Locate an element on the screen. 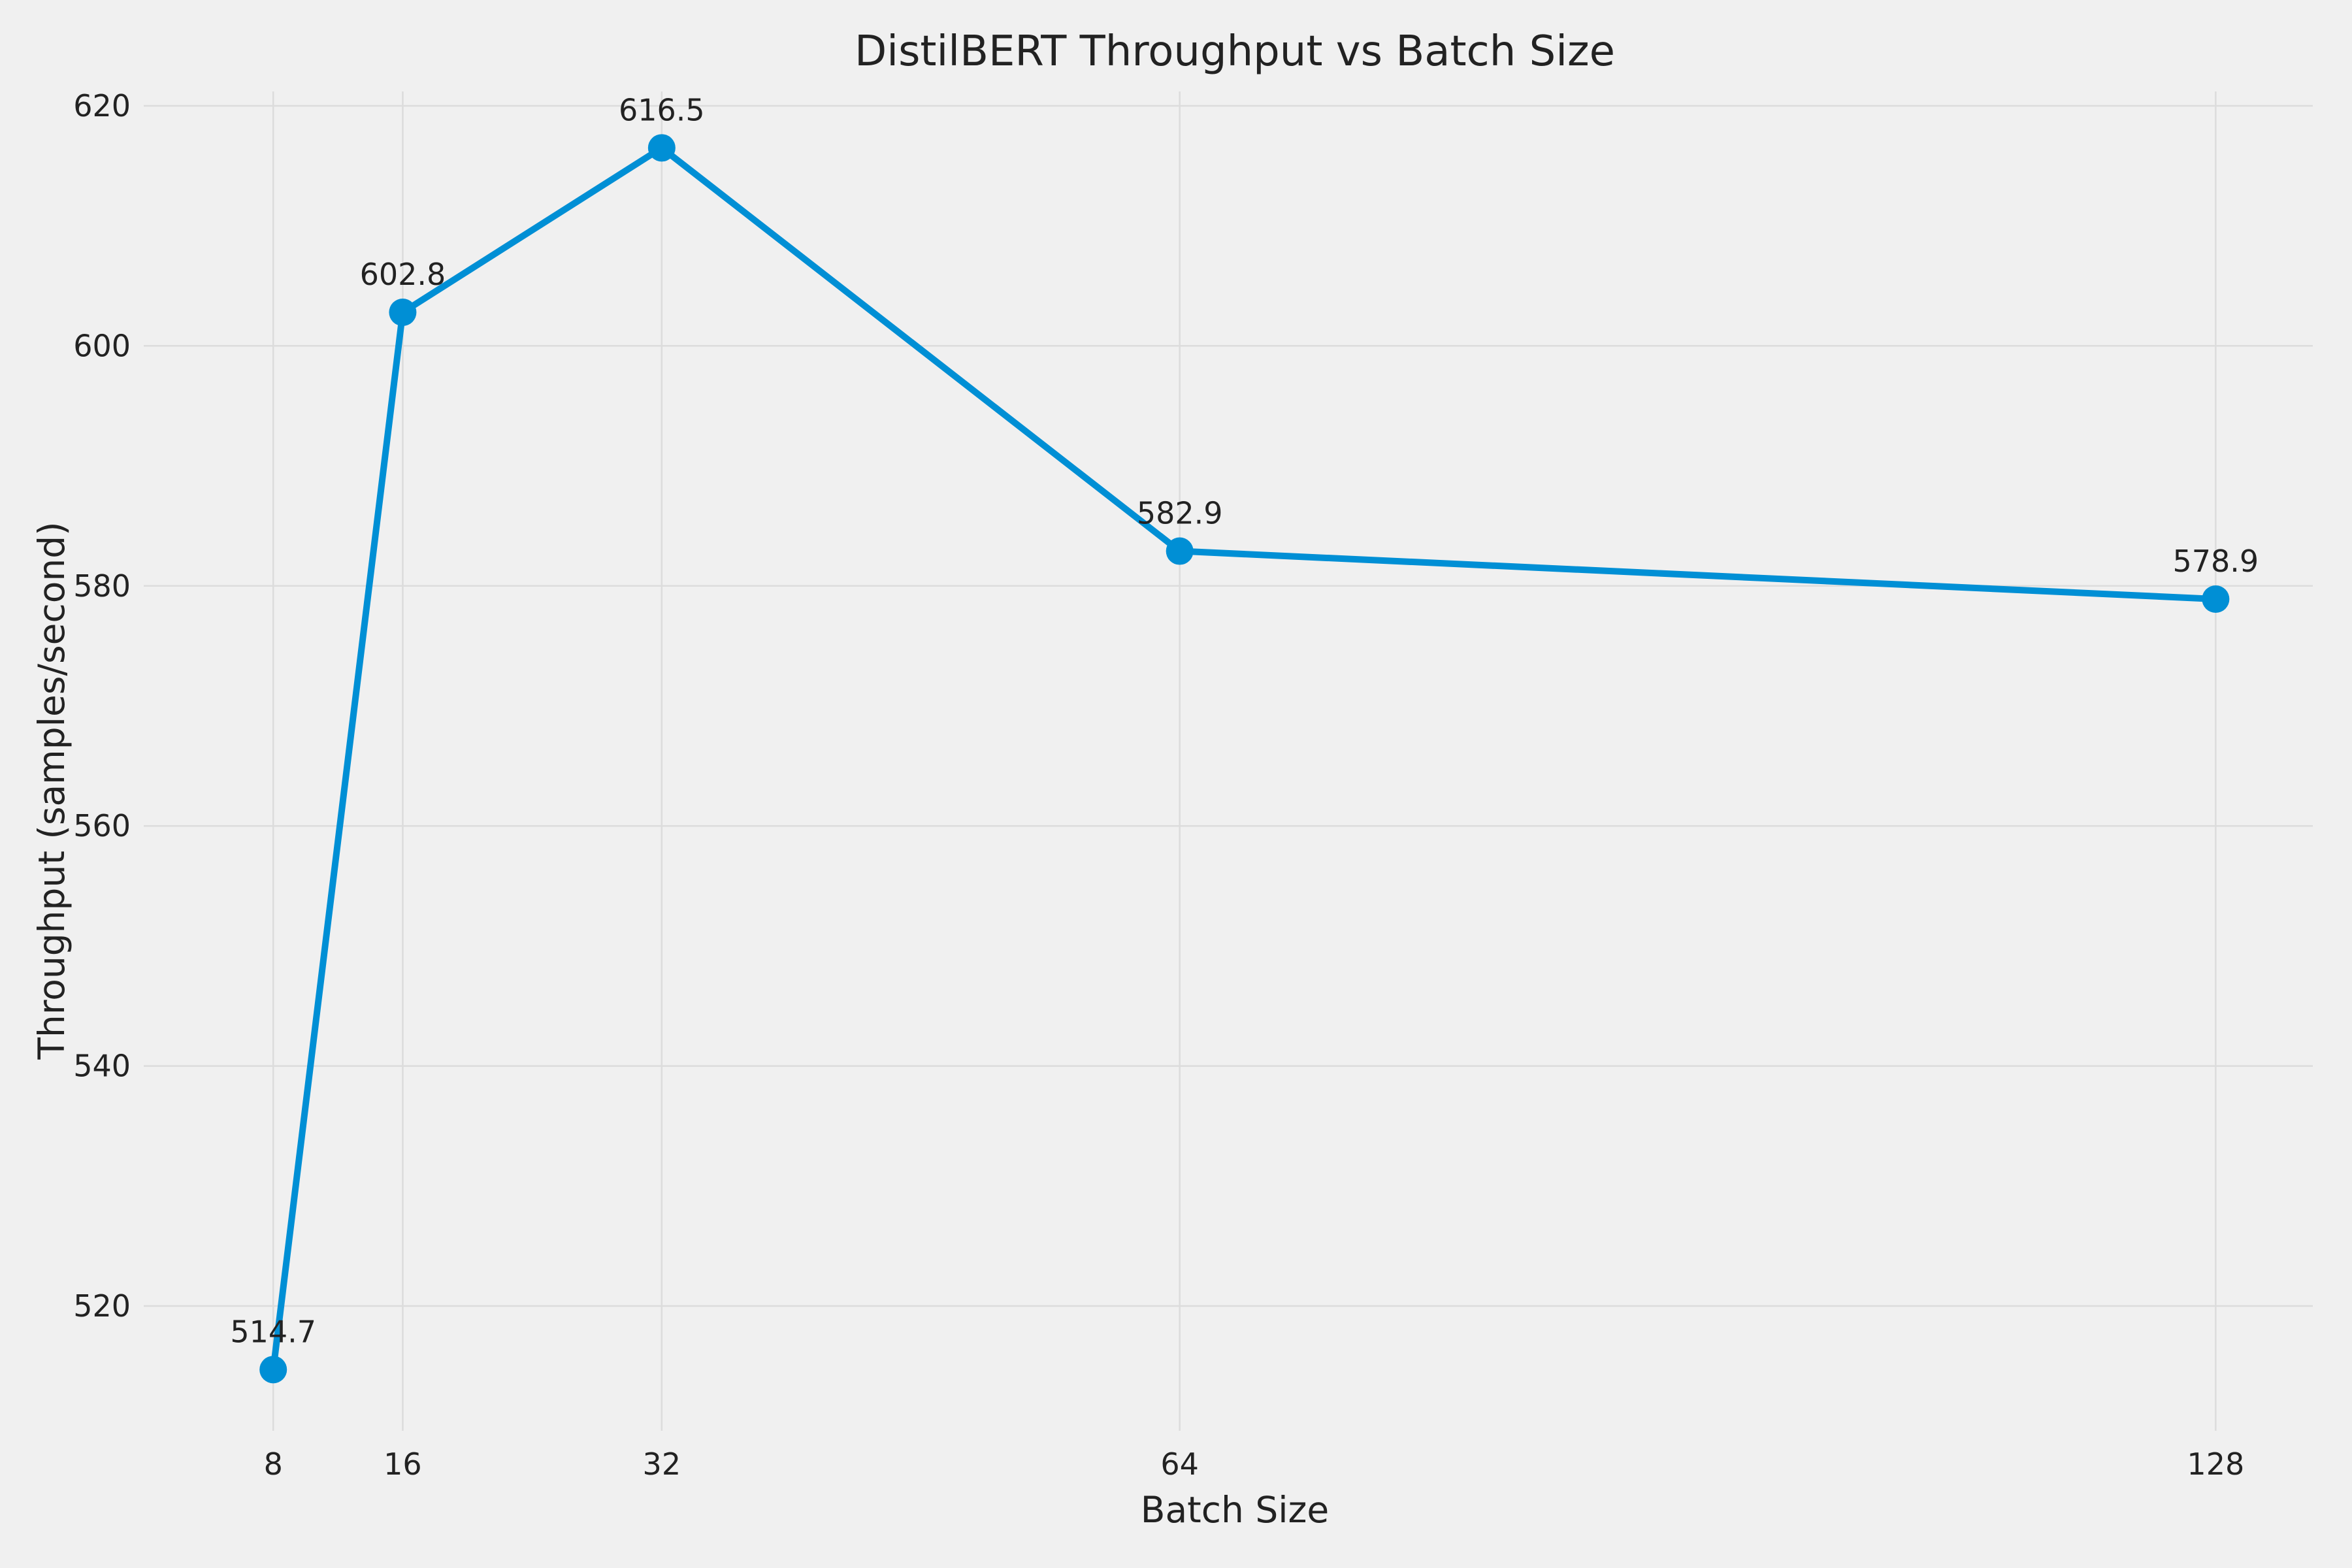 This screenshot has width=2352, height=1568. chart-title: DistilBERT Throughput vs Batch Size is located at coordinates (1235, 51).